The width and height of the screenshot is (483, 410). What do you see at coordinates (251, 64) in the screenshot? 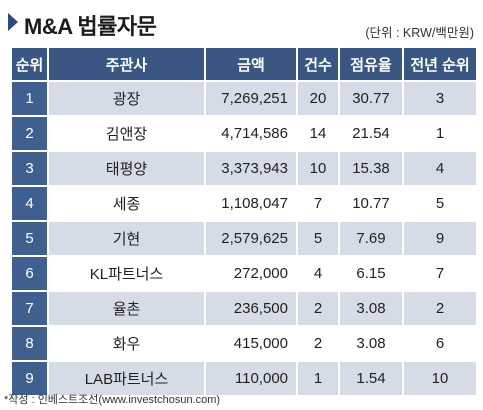
I see `column-header-amount: 금액` at bounding box center [251, 64].